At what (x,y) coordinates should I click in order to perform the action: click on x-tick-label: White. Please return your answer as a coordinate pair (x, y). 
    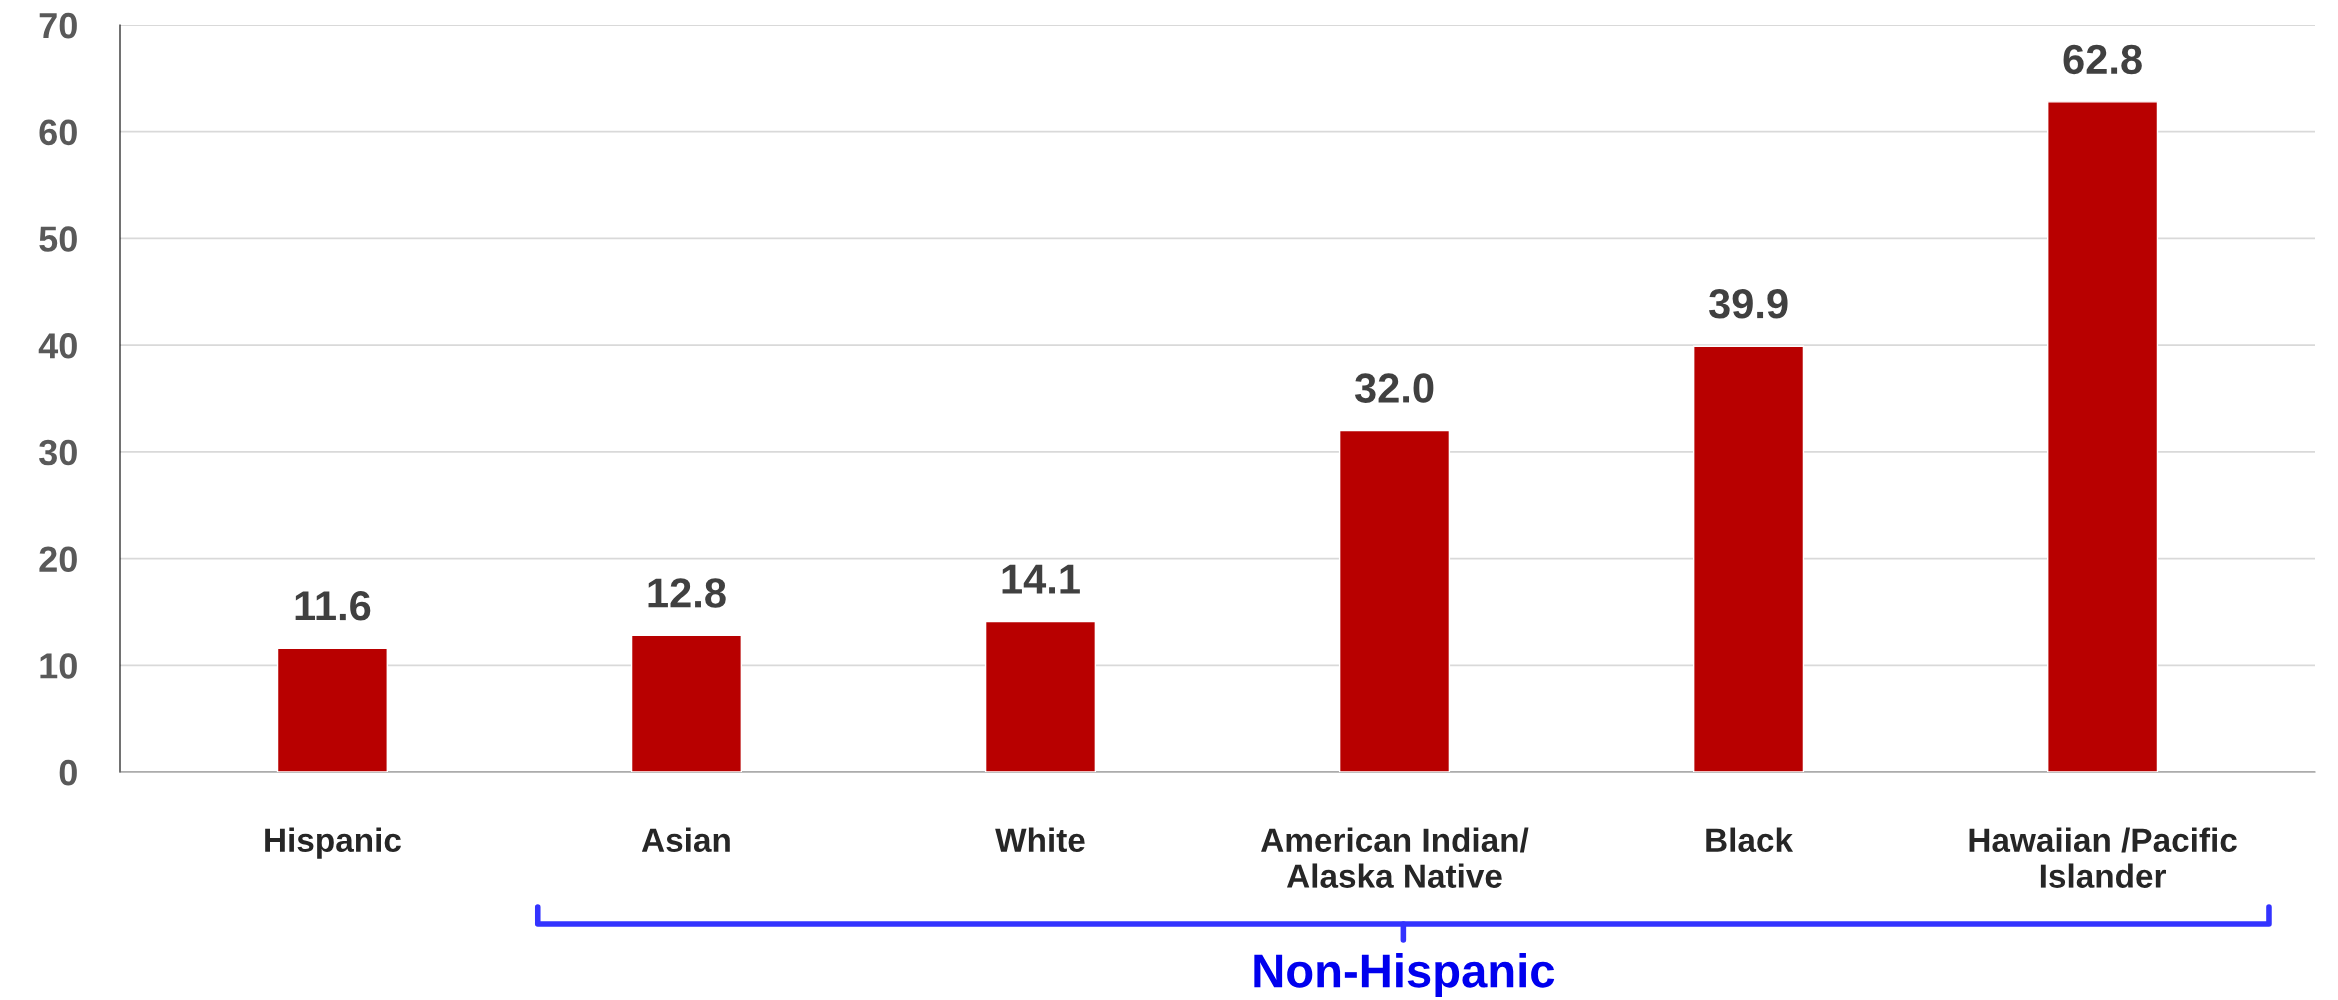
    Looking at the image, I should click on (1040, 840).